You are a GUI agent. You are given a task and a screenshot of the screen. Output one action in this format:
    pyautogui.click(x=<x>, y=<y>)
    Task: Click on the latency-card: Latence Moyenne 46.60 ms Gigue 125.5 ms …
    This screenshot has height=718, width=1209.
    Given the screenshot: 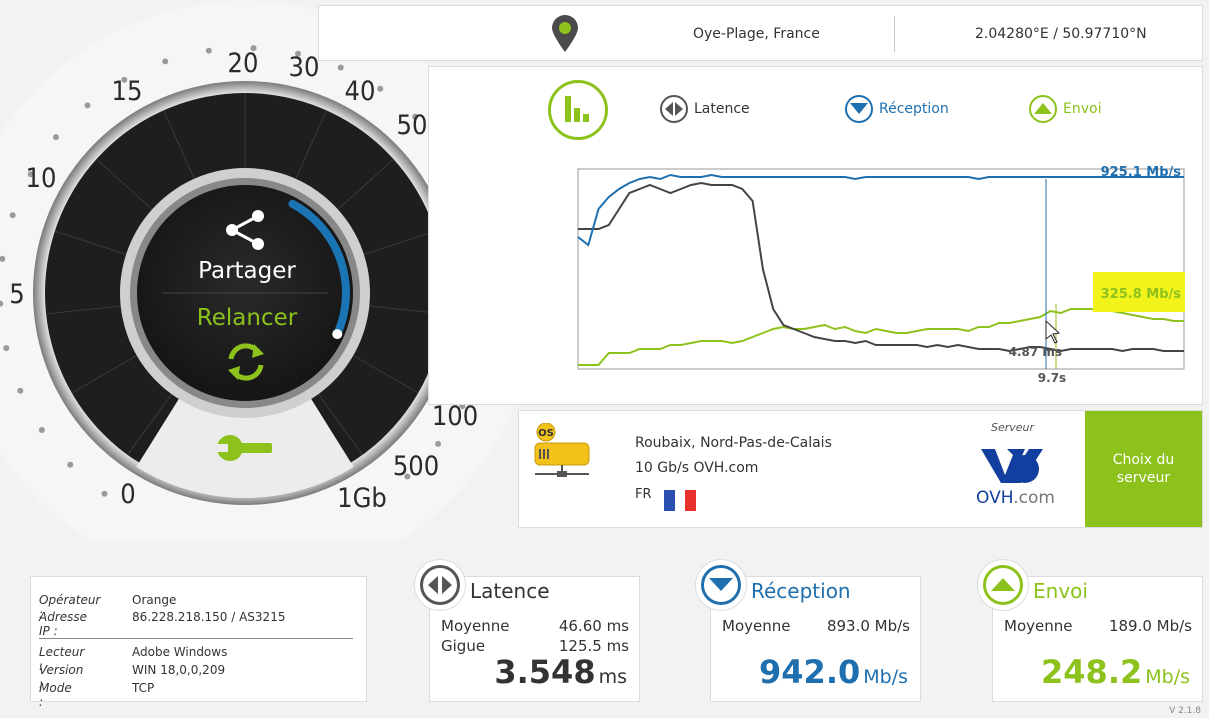 What is the action you would take?
    pyautogui.click(x=527, y=630)
    